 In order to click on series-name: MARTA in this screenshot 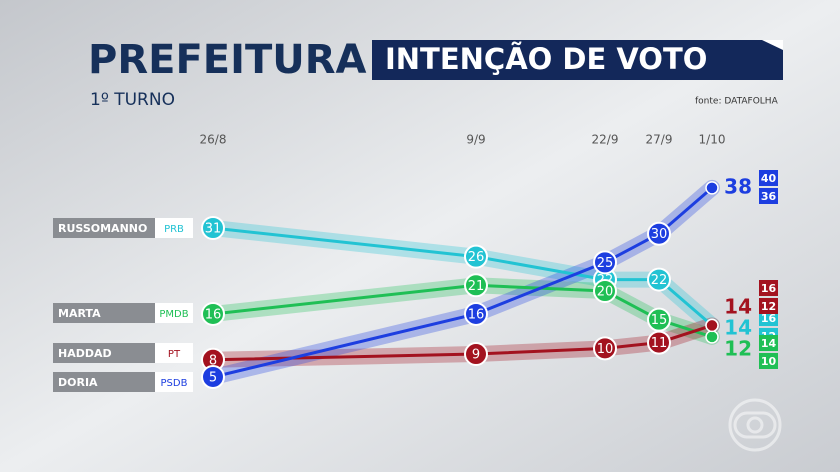, I will do `click(79, 313)`.